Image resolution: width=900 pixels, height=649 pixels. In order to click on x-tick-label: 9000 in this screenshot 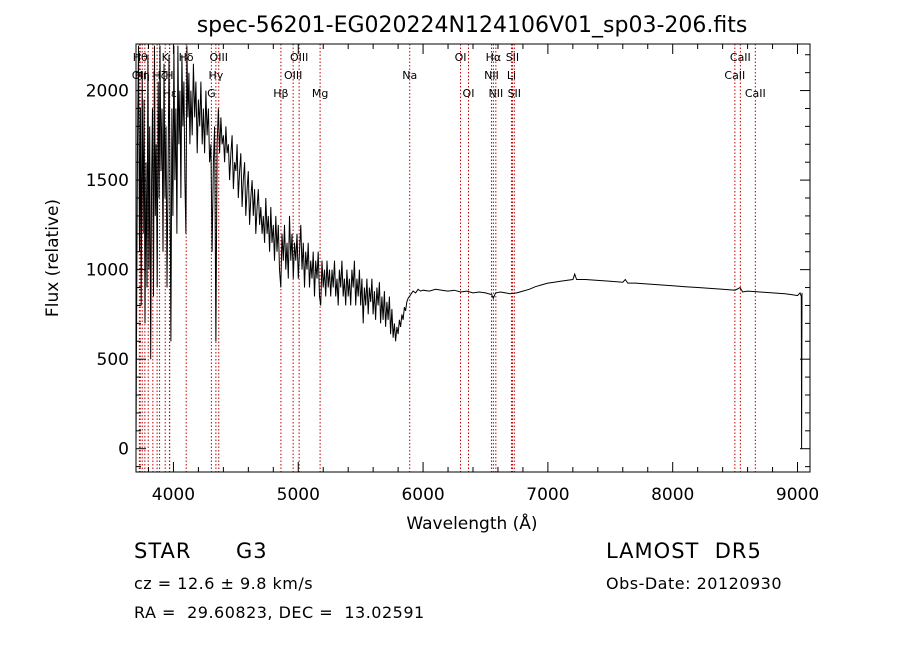, I will do `click(797, 495)`.